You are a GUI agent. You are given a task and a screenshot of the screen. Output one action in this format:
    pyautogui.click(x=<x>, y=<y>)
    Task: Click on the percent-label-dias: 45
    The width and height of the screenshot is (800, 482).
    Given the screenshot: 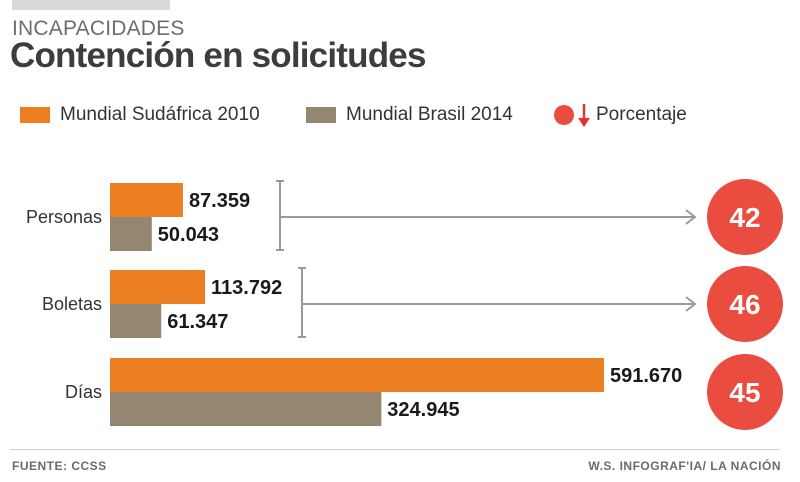 What is the action you would take?
    pyautogui.click(x=744, y=392)
    